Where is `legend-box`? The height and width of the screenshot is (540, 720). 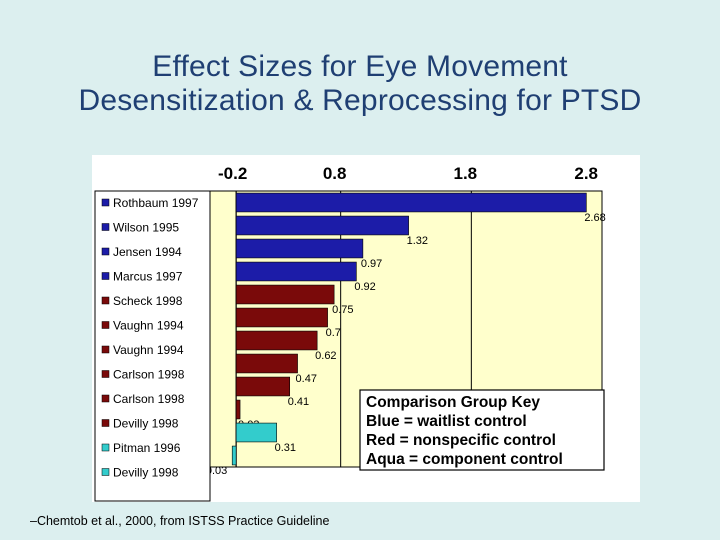 legend-box is located at coordinates (152, 346).